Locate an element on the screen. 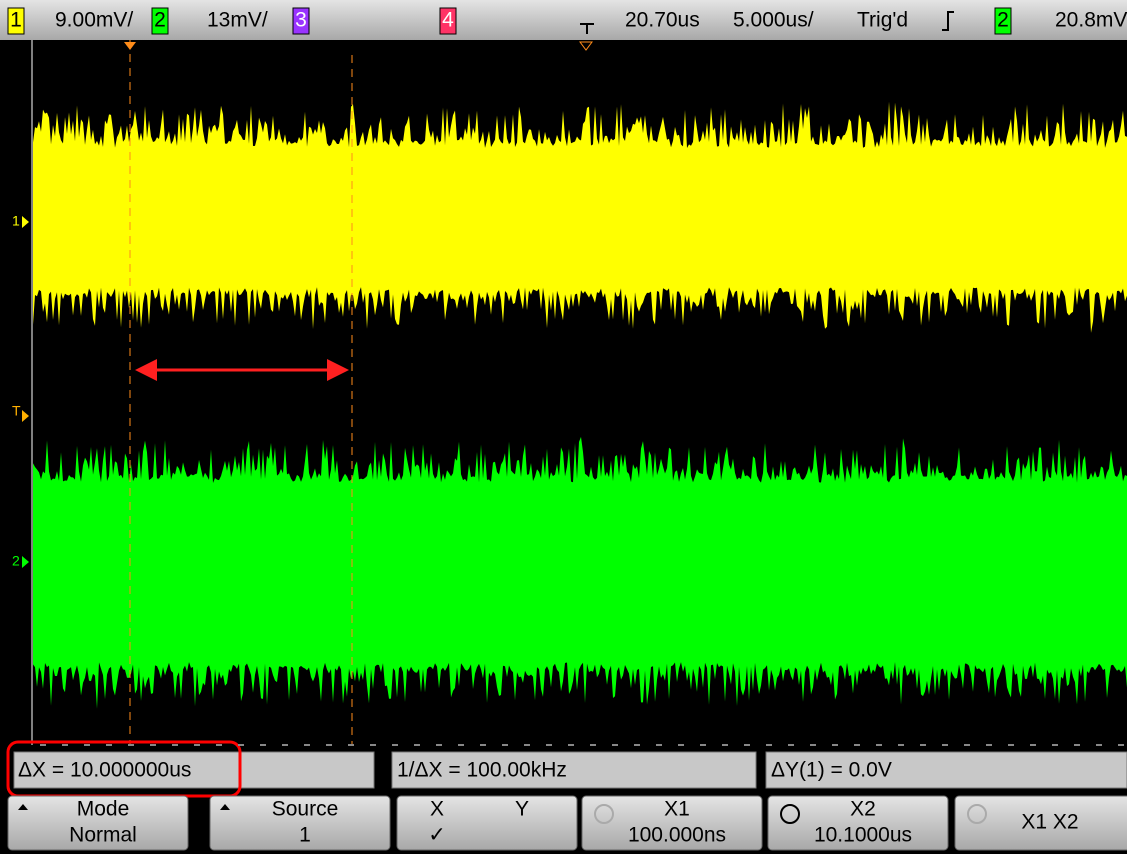 This screenshot has height=854, width=1127. softkey-value: 100.000ns is located at coordinates (677, 835).